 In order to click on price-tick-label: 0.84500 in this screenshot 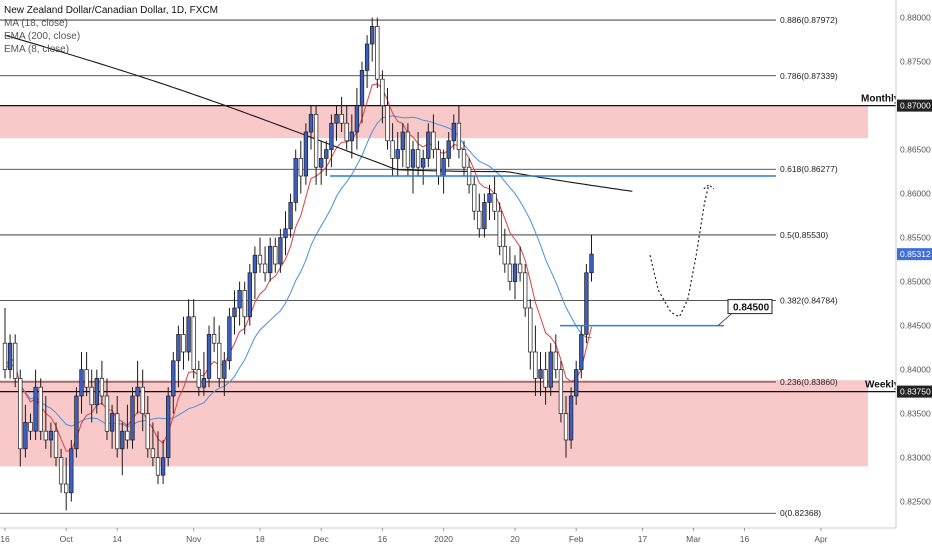, I will do `click(915, 326)`.